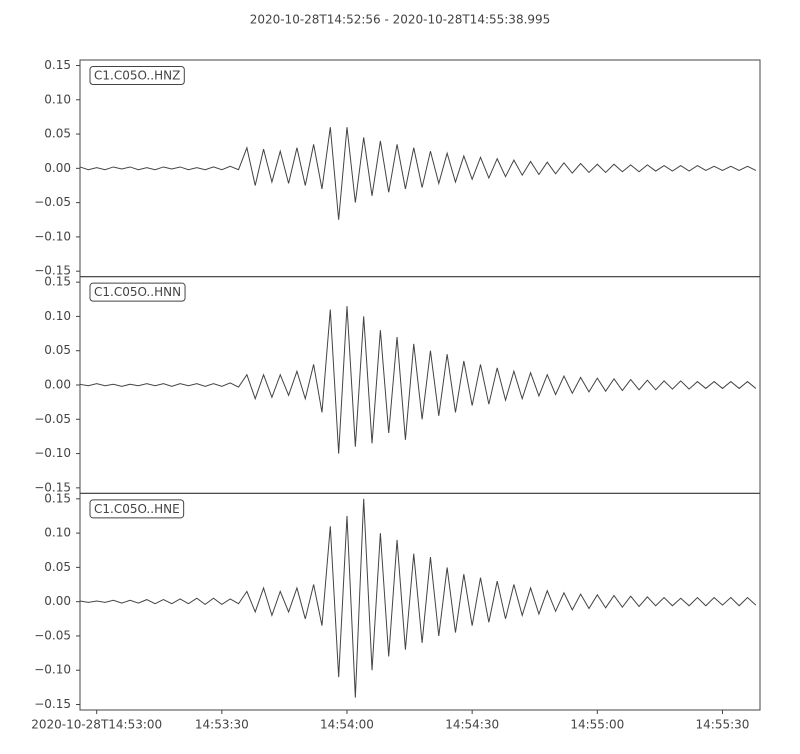  Describe the element at coordinates (222, 725) in the screenshot. I see `x-tick-label: 14:53:30` at that location.